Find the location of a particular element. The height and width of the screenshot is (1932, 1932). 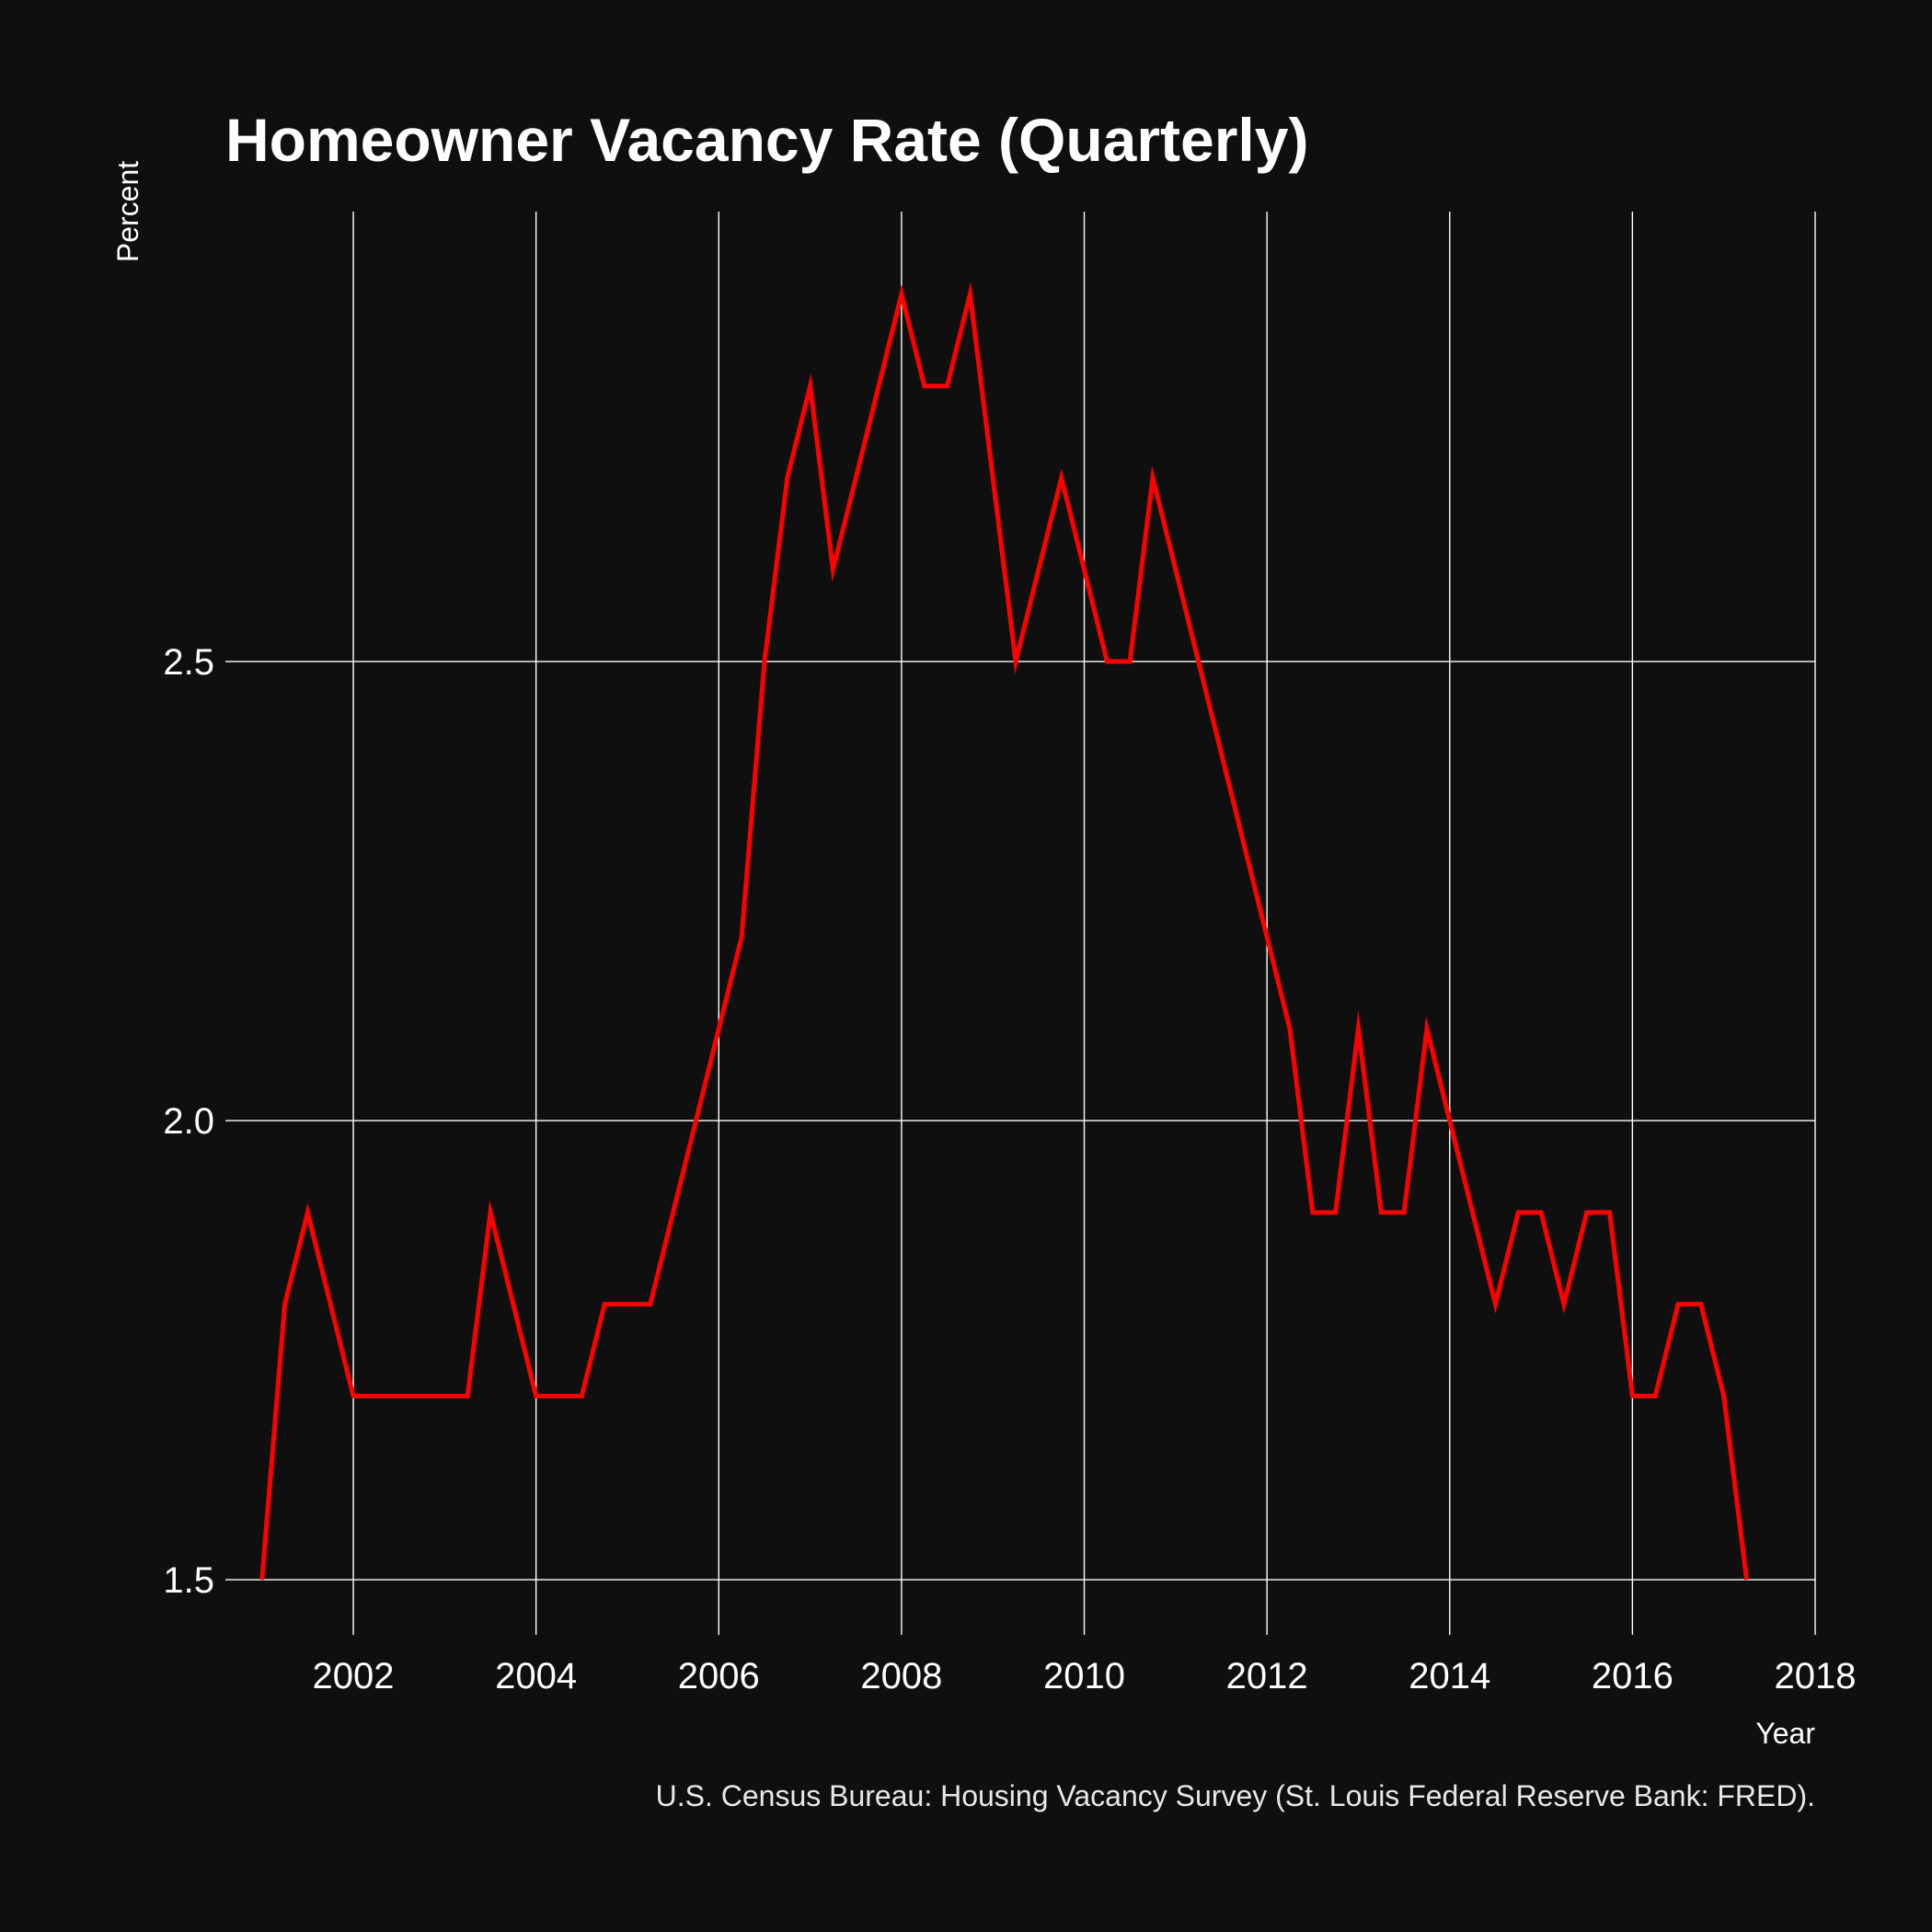

chart-title: Homeowner Vacancy Rate (Quarterly) is located at coordinates (766, 140).